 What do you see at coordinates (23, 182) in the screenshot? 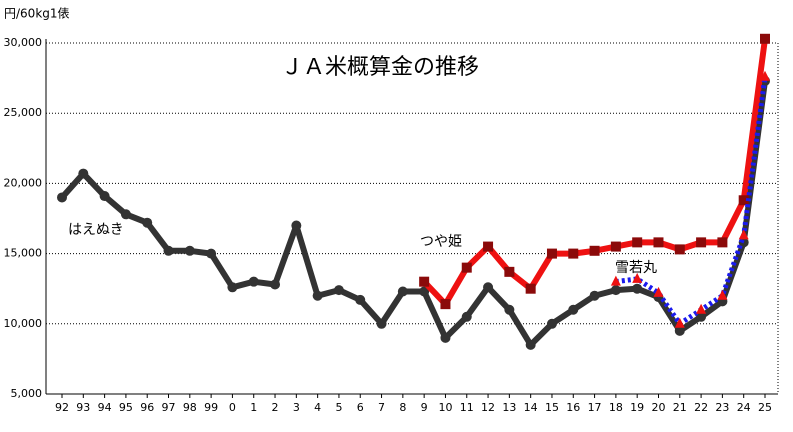
I see `y-tick-label: 20,000` at bounding box center [23, 182].